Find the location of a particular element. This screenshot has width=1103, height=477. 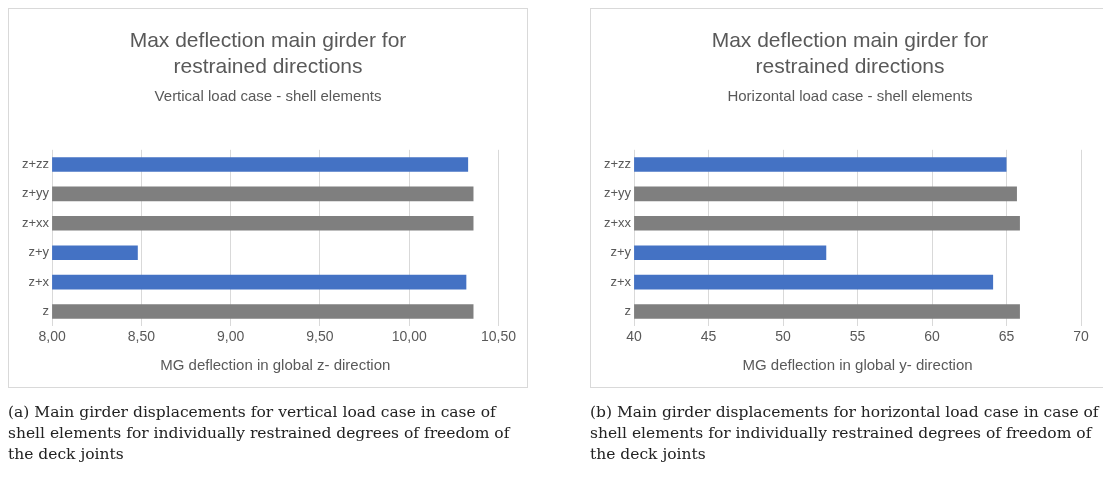

chart-subtitle: Horizontal load case - shell elements is located at coordinates (850, 95).